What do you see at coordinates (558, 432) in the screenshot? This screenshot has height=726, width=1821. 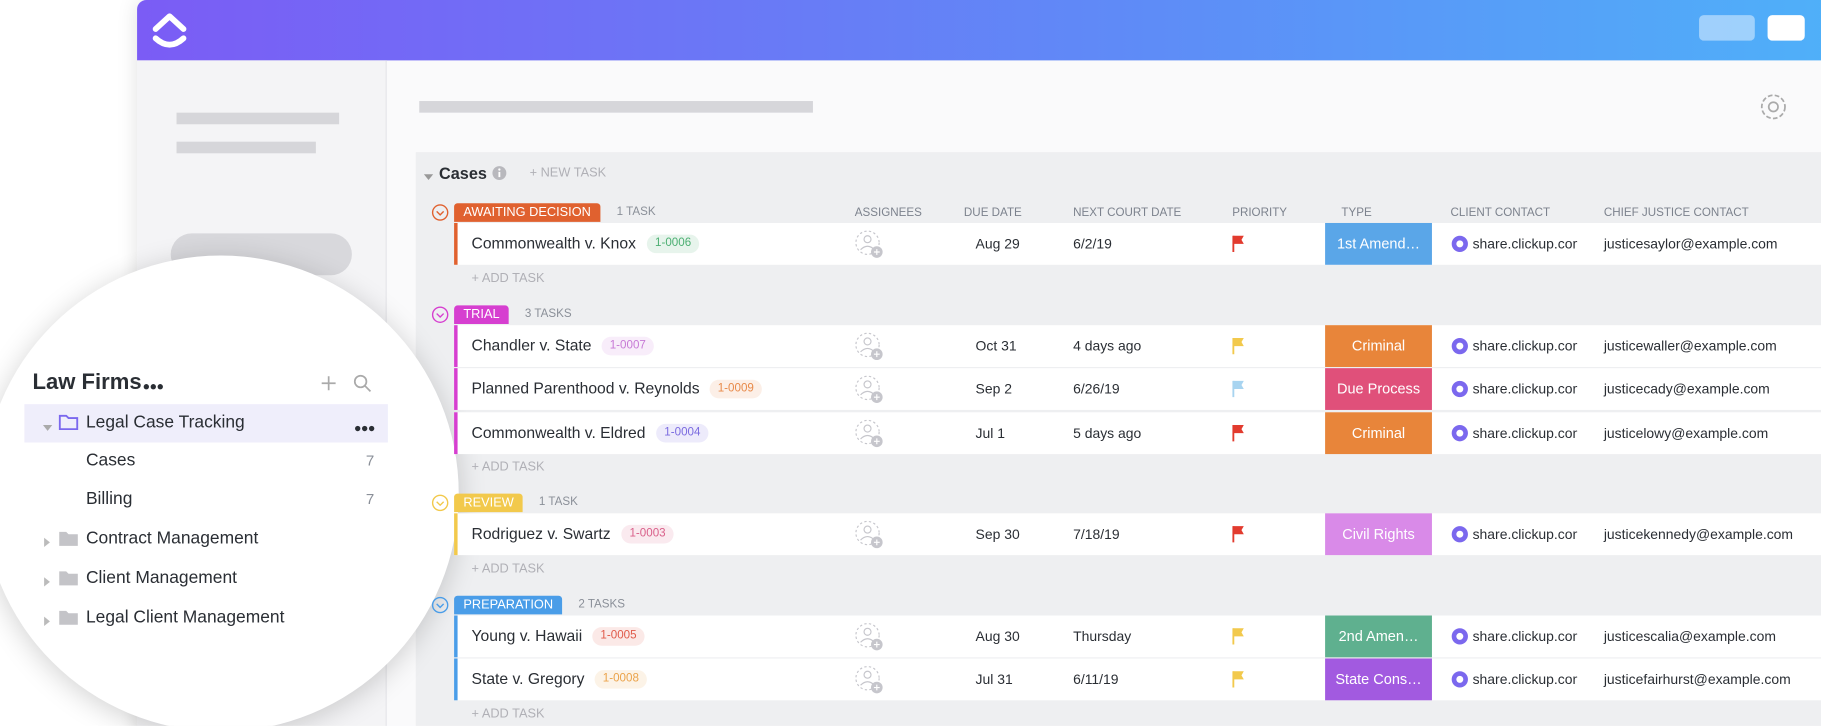 I see `task-name: Commonwealth v. Eldred` at bounding box center [558, 432].